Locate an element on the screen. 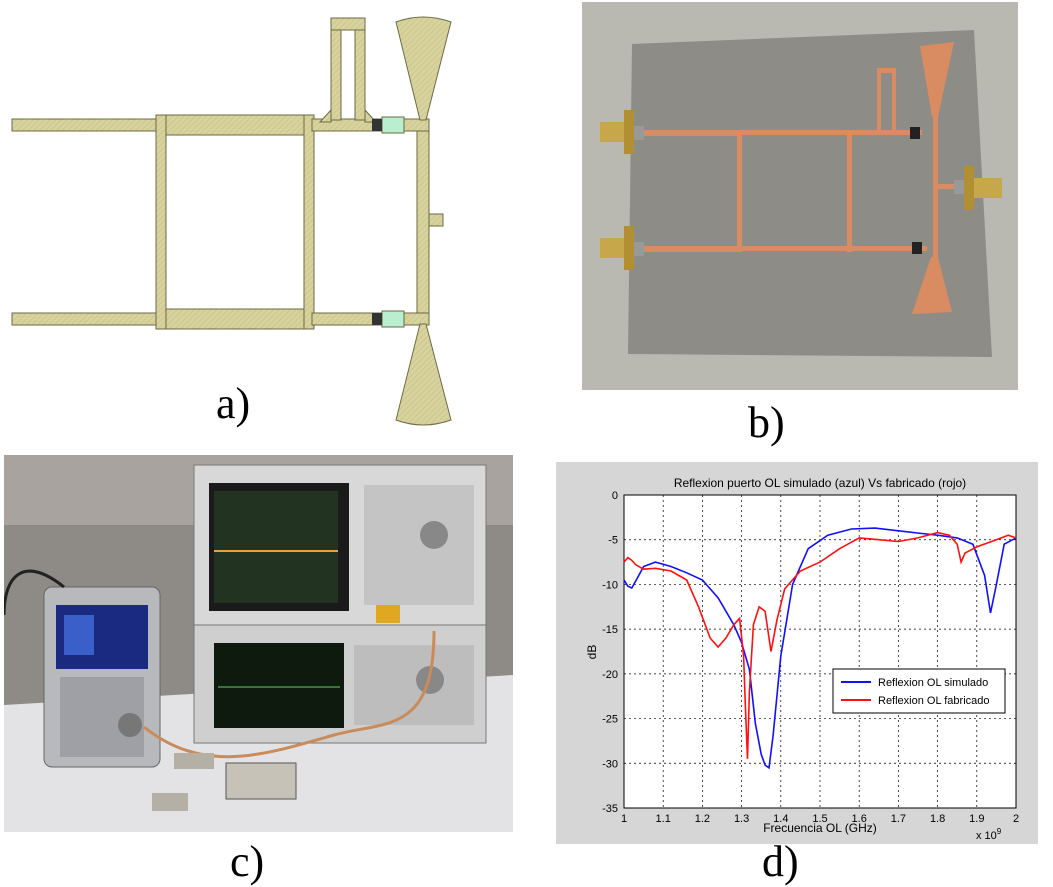 The width and height of the screenshot is (1053, 887). caption-a: a) is located at coordinates (233, 403).